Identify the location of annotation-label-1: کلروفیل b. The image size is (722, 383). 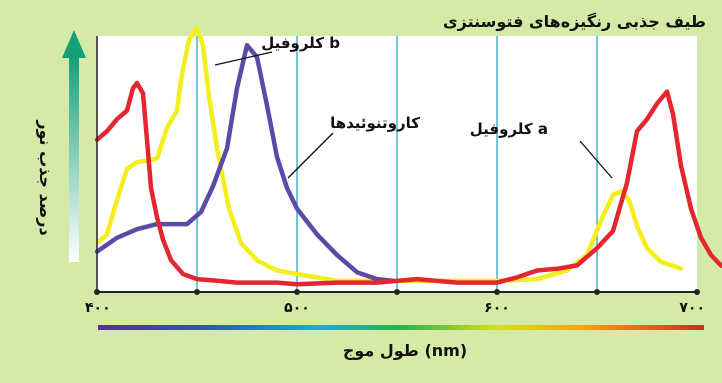
(300, 43).